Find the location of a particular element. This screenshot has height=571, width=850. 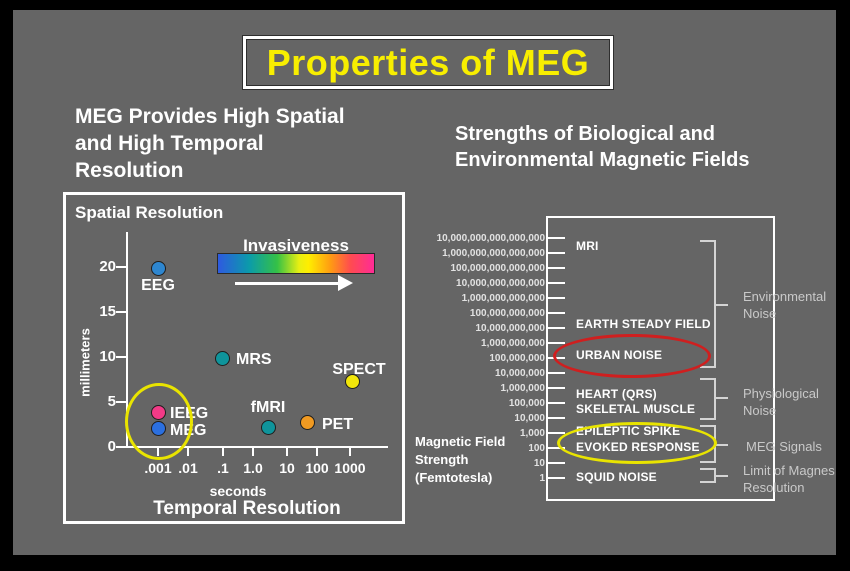

scale-value: 100,000,000,000,000 is located at coordinates (497, 268).